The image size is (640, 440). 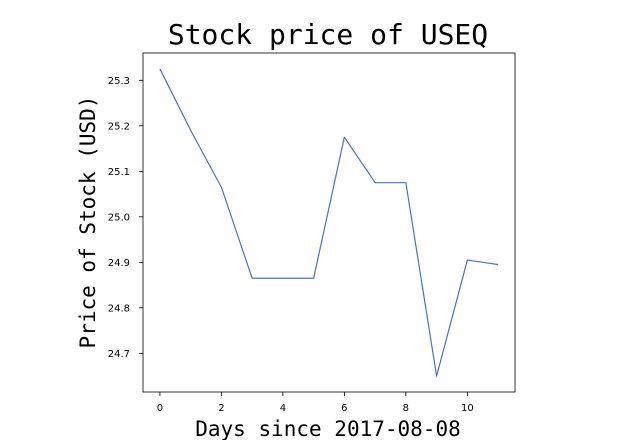 What do you see at coordinates (119, 172) in the screenshot?
I see `y-tick-label: 25.1` at bounding box center [119, 172].